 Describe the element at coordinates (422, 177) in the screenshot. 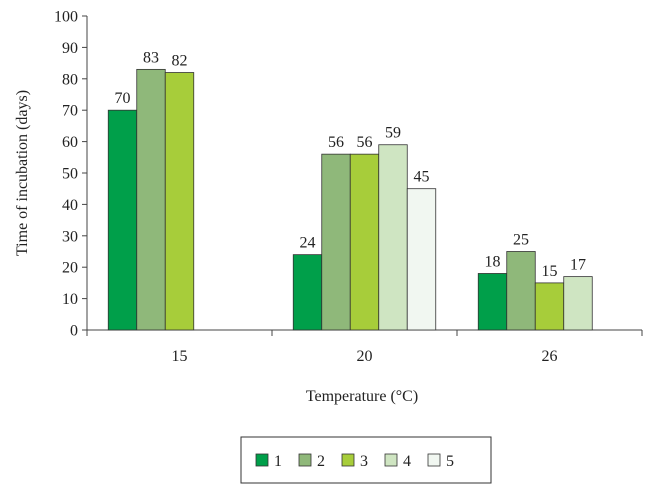

I see `data-label: 45` at that location.